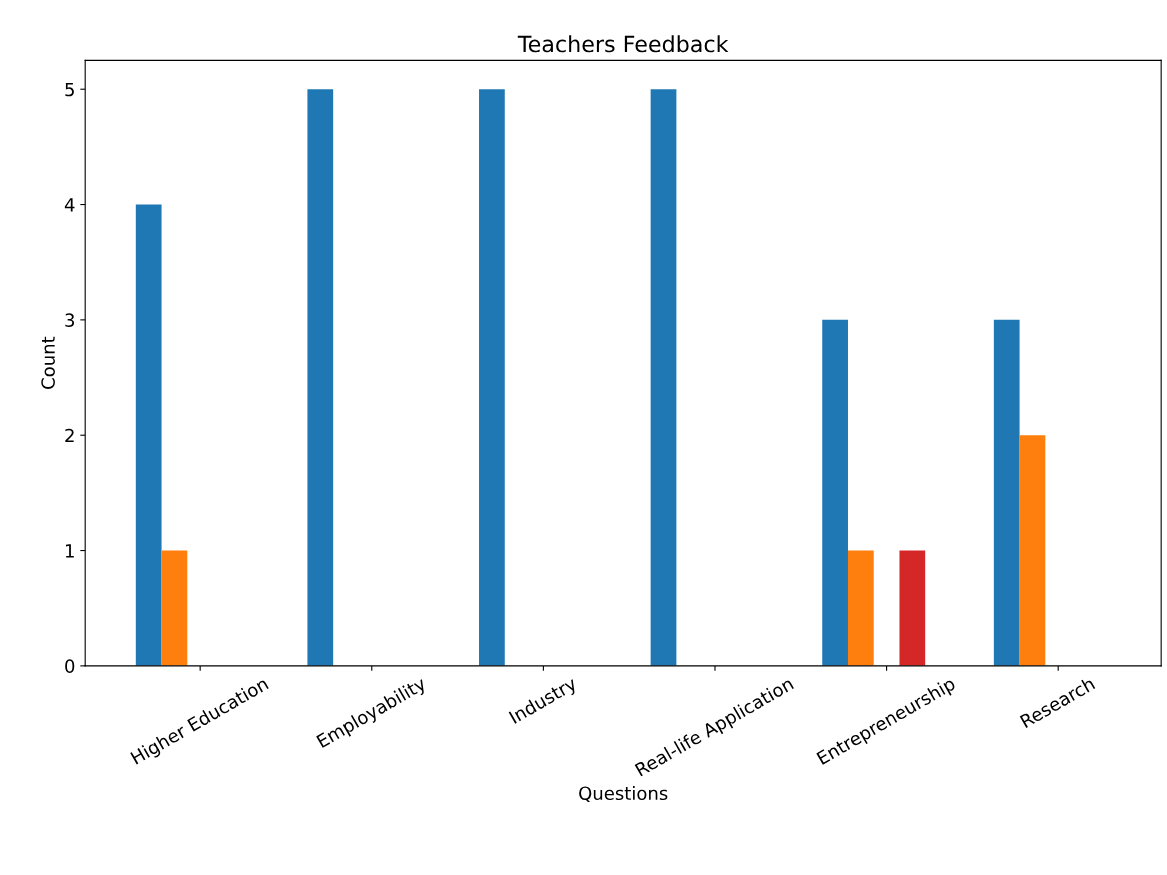  Describe the element at coordinates (69, 551) in the screenshot. I see `y-tick-label: 1` at that location.